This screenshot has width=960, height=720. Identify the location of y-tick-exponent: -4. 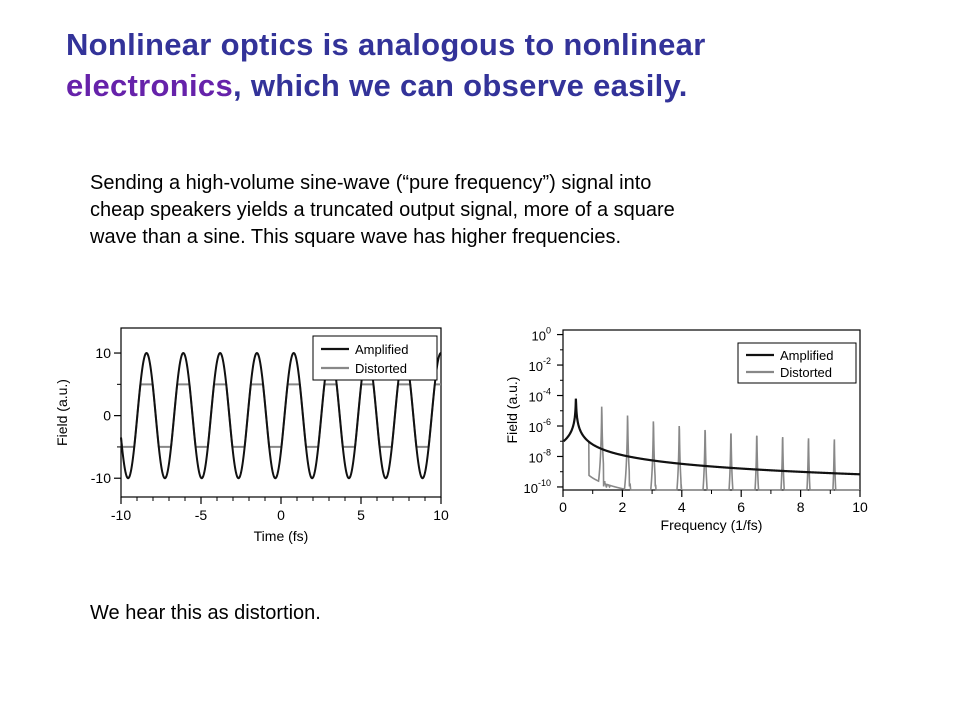
(547, 392).